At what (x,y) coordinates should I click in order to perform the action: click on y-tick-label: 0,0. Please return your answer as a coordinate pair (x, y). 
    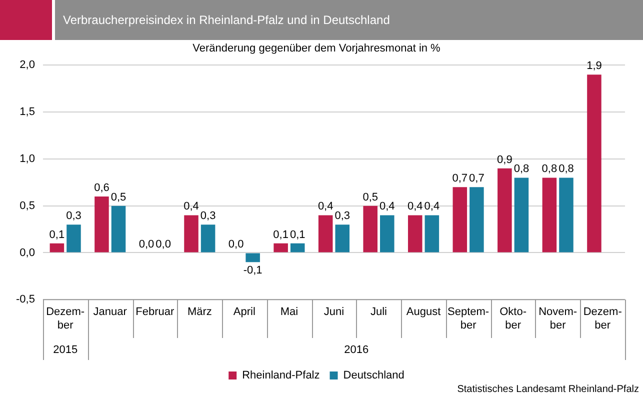
    Looking at the image, I should click on (27, 252).